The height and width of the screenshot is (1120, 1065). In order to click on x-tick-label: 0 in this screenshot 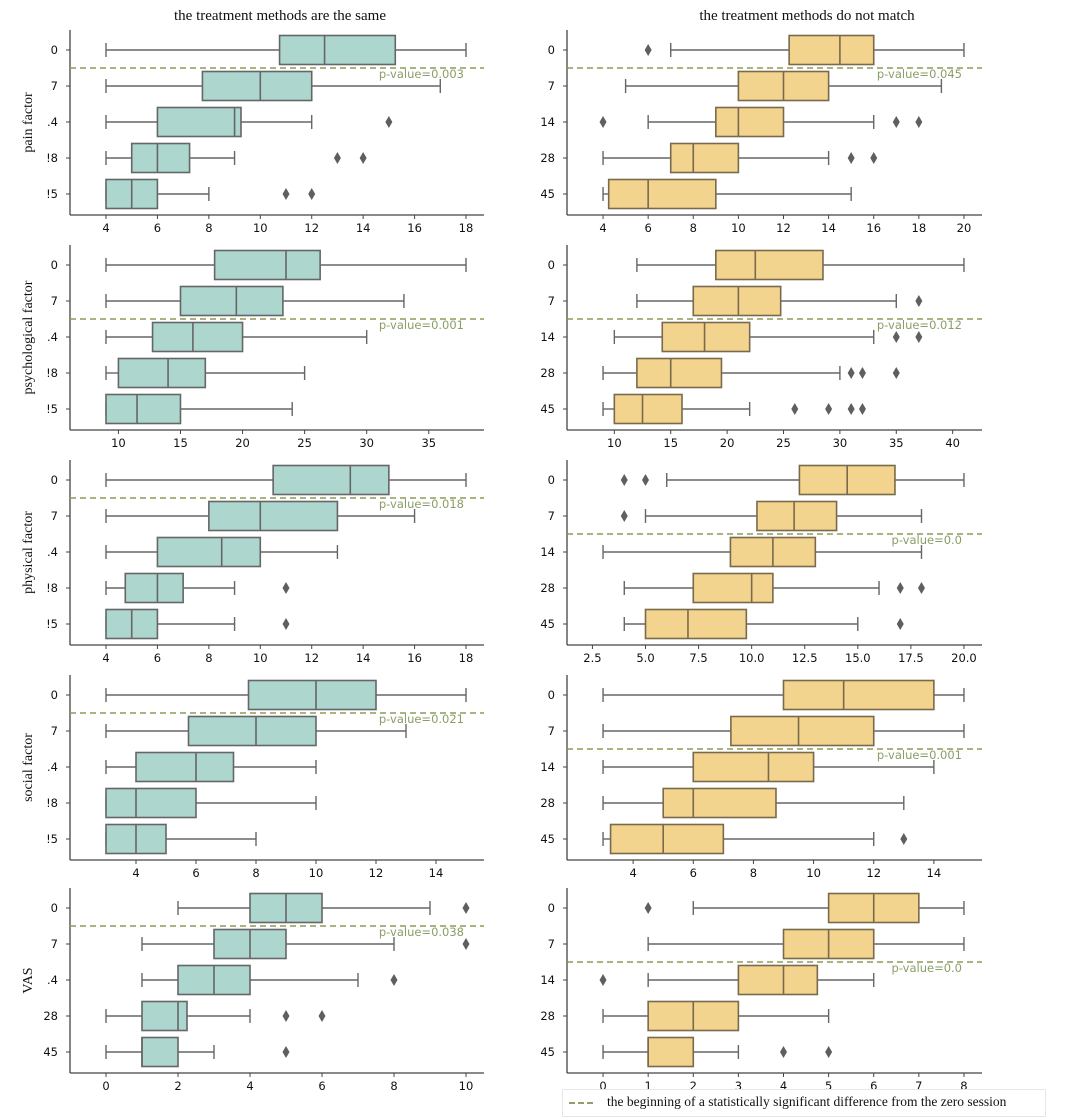, I will do `click(602, 1086)`.